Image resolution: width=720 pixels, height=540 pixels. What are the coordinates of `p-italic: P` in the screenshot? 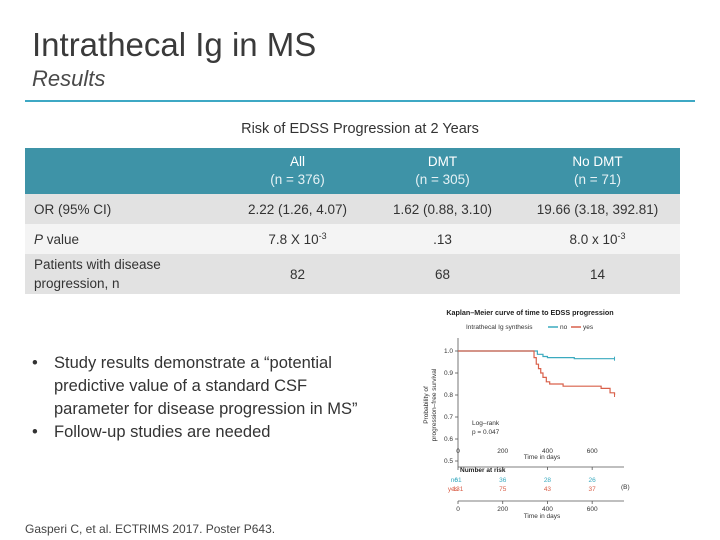 It's located at (39, 239).